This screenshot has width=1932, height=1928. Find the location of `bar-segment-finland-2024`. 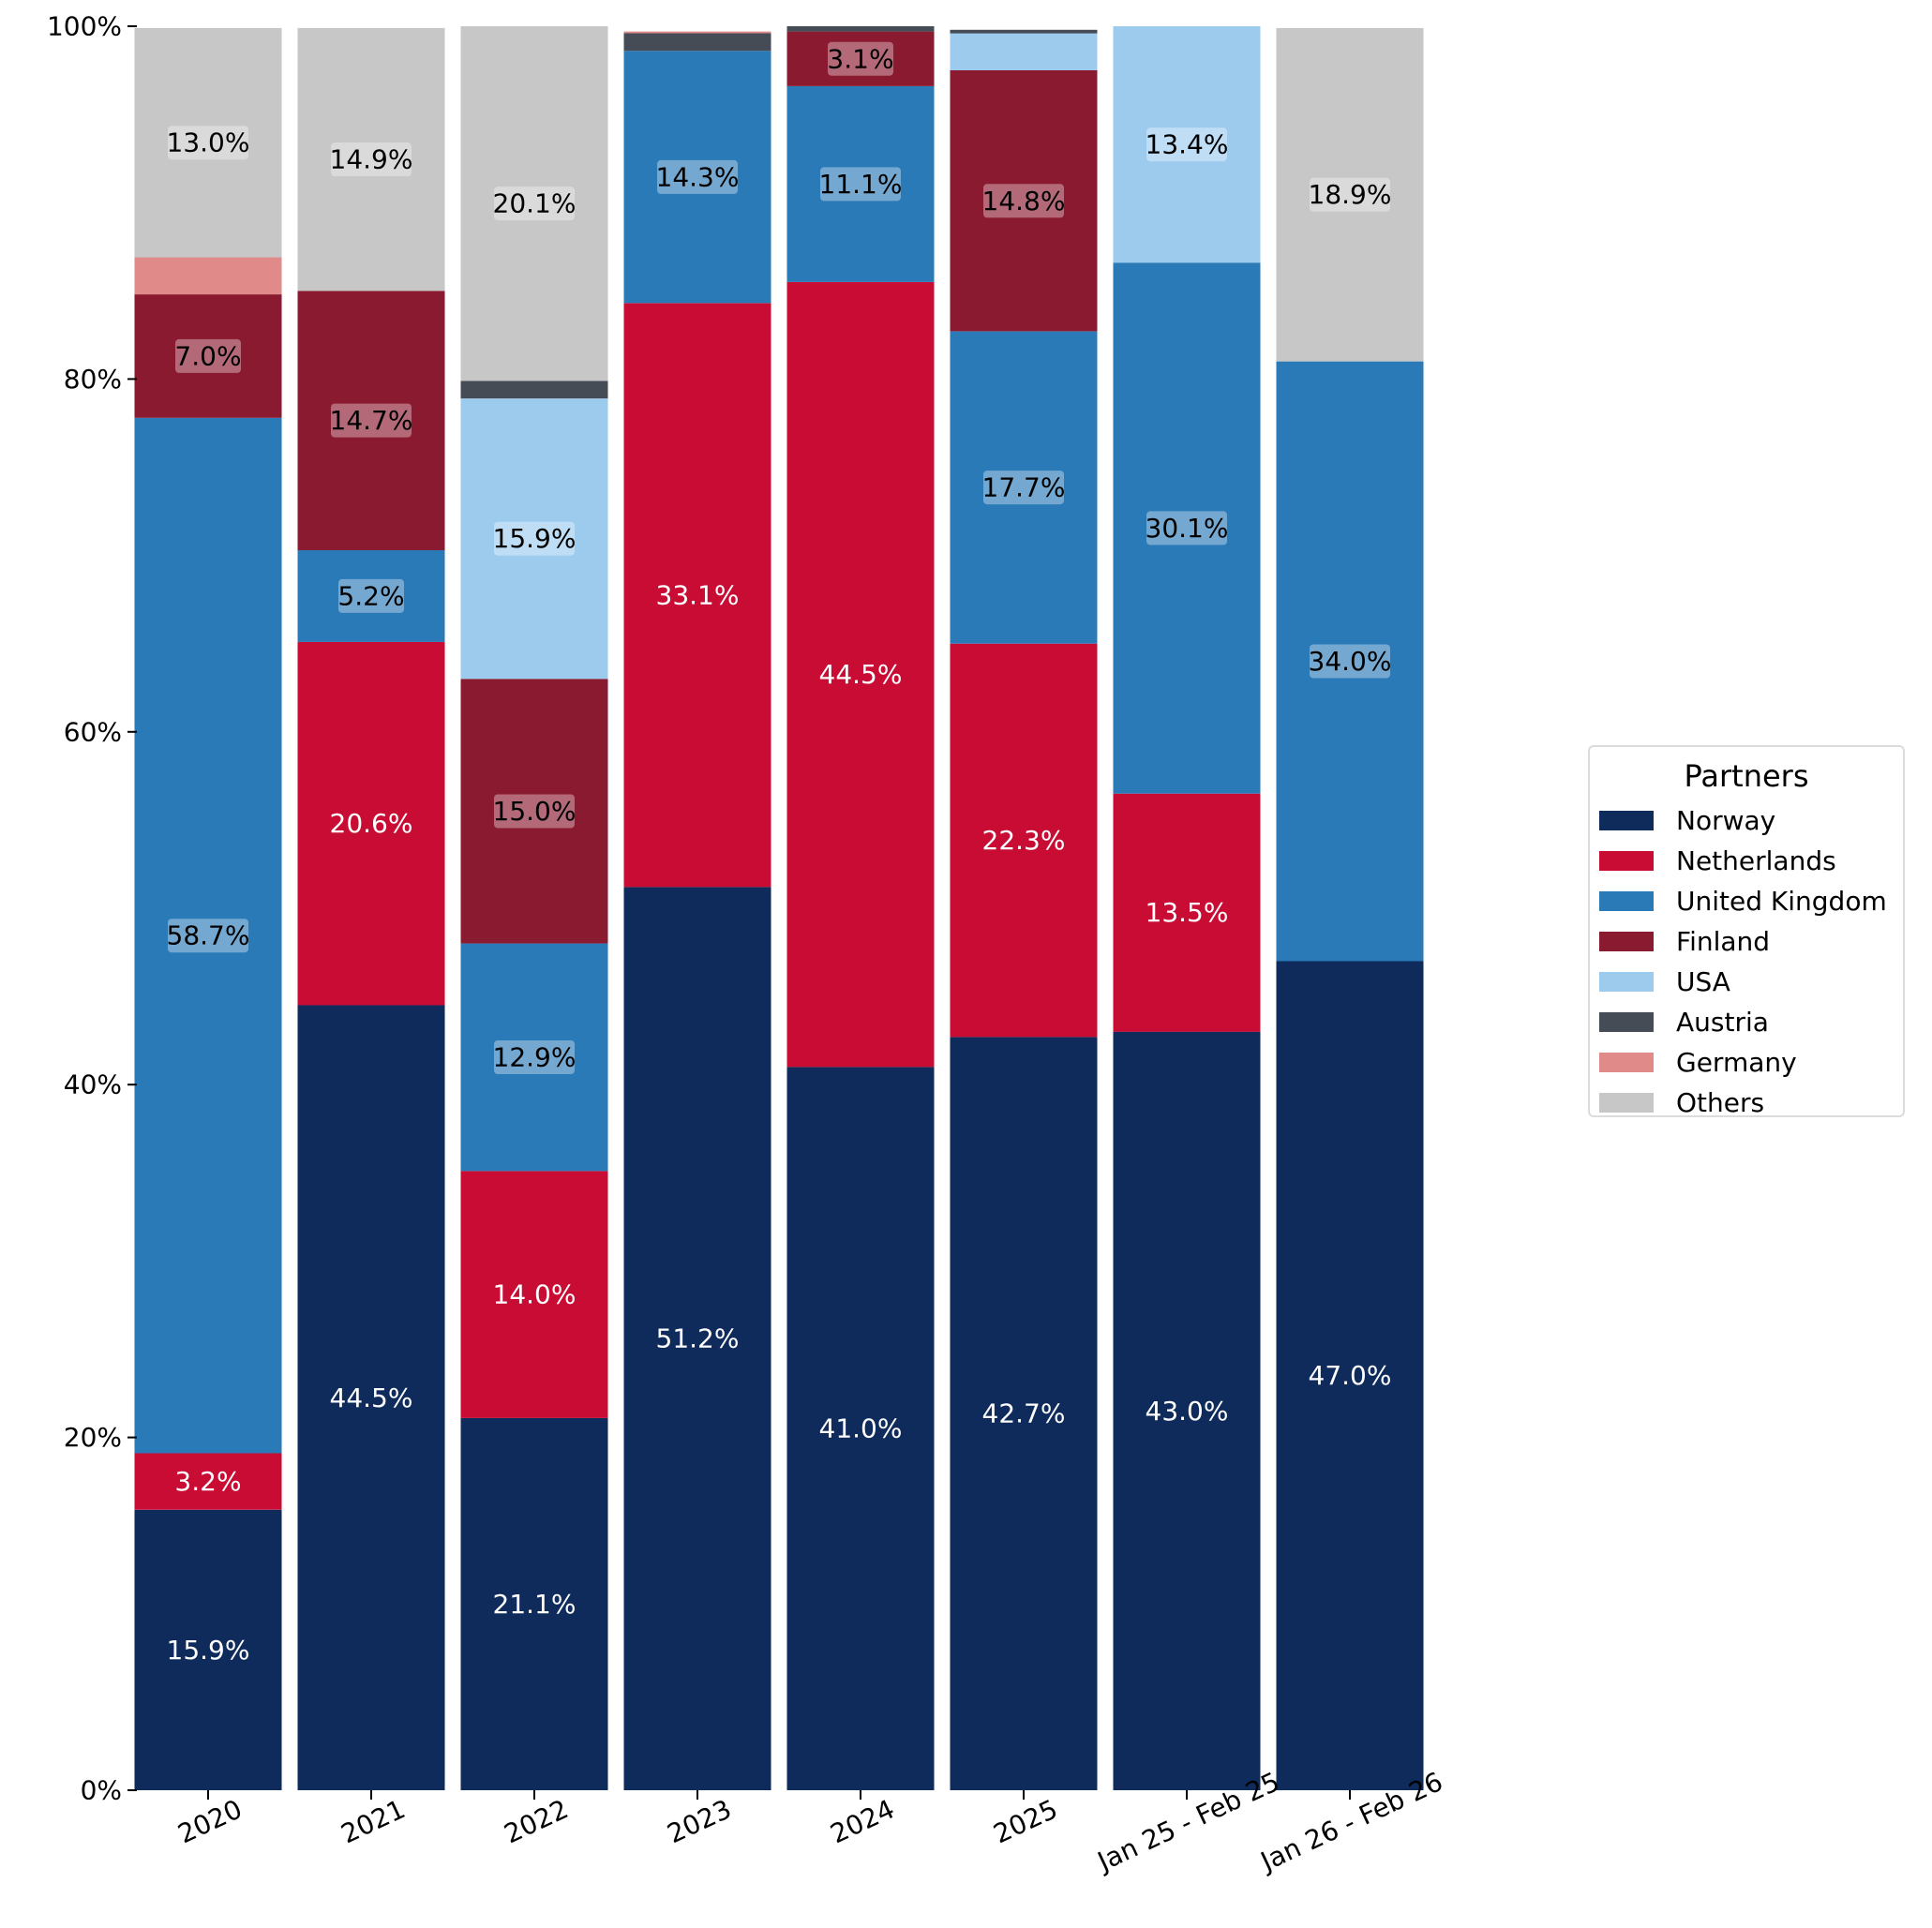

bar-segment-finland-2024 is located at coordinates (861, 59).